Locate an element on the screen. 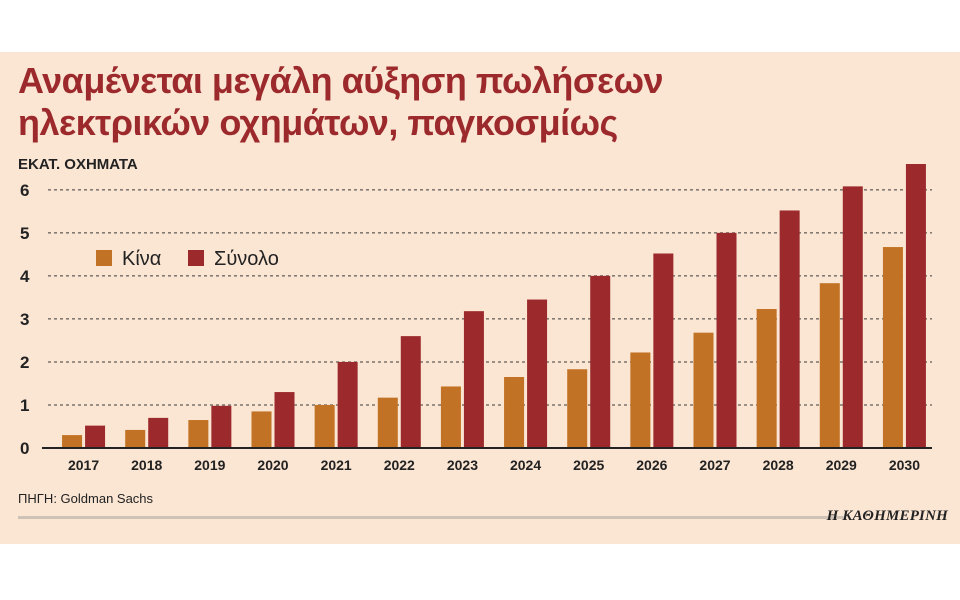  x-tick-label: 2020 is located at coordinates (272, 465).